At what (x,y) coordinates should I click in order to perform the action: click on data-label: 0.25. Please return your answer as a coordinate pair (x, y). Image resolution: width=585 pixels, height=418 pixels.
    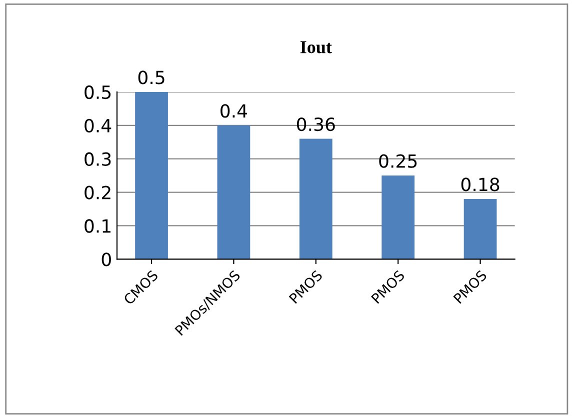
    Looking at the image, I should click on (398, 161).